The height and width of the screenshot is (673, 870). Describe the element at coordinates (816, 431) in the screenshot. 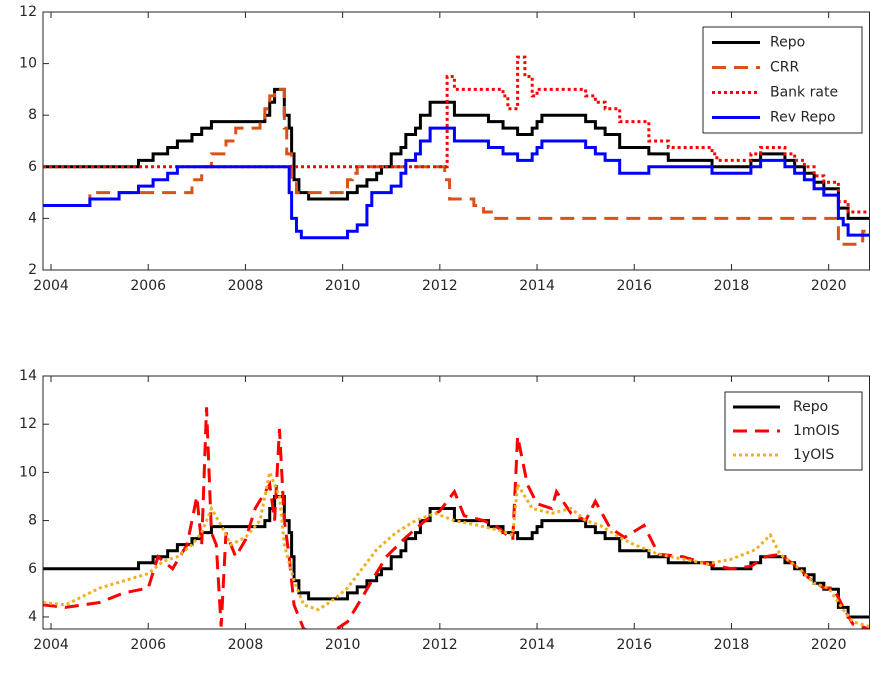

I see `legend-label: 1mOIS` at that location.